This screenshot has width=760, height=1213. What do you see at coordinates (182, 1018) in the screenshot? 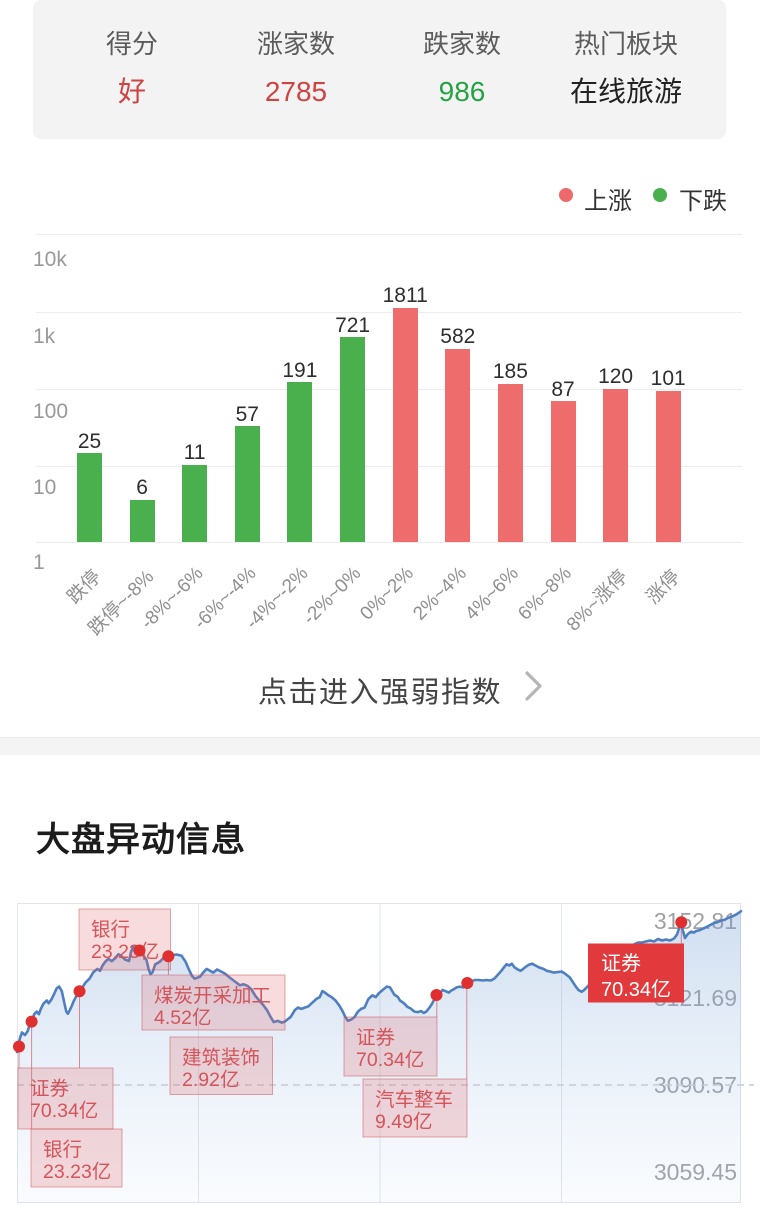
I see `svg-text: 4.52亿` at bounding box center [182, 1018].